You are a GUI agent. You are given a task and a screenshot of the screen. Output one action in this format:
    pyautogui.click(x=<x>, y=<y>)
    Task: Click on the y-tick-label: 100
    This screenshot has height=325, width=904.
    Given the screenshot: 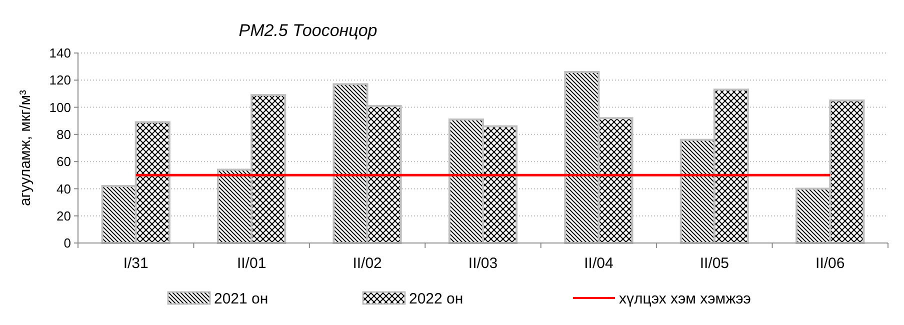 What is the action you would take?
    pyautogui.click(x=60, y=107)
    